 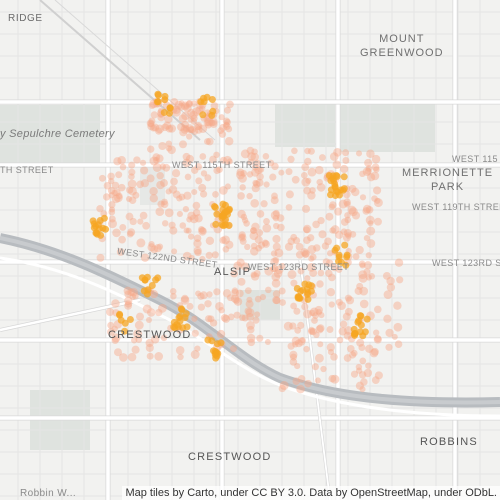 I want to click on label-crestwood-south: CRESTWOOD, so click(x=230, y=457).